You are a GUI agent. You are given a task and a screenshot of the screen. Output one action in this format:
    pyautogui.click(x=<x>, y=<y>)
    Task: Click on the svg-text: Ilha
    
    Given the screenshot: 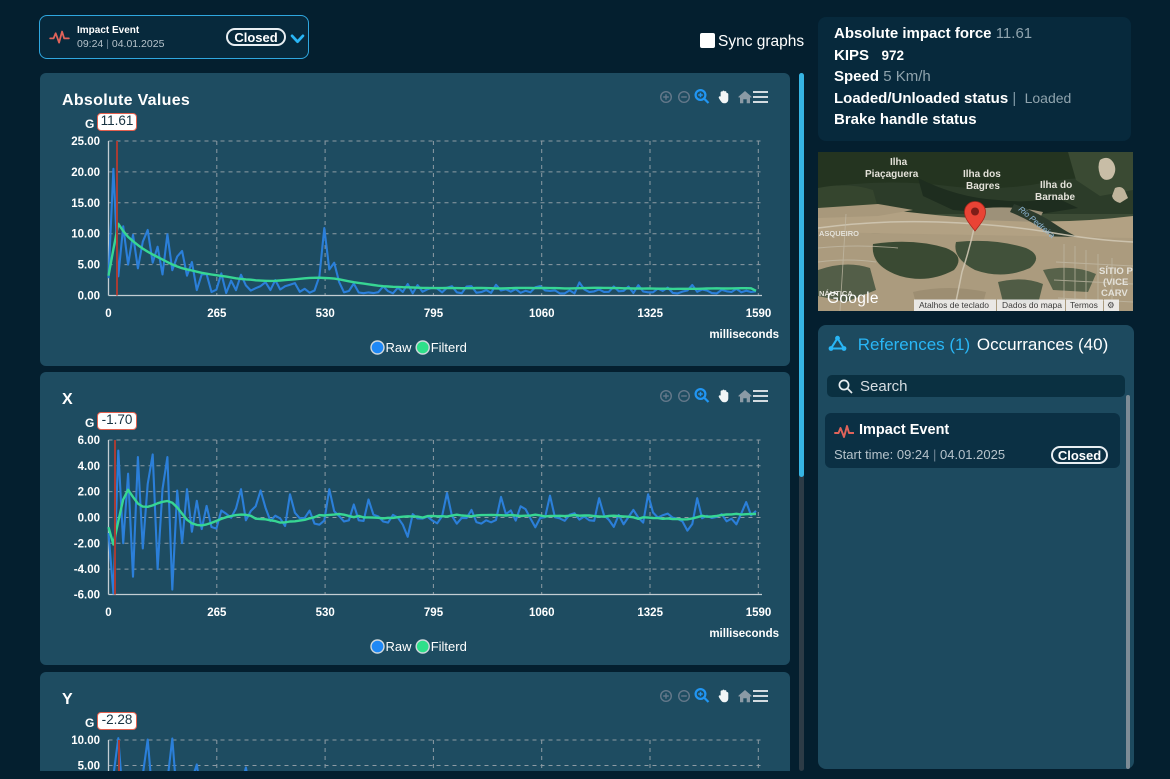 What is the action you would take?
    pyautogui.click(x=899, y=162)
    